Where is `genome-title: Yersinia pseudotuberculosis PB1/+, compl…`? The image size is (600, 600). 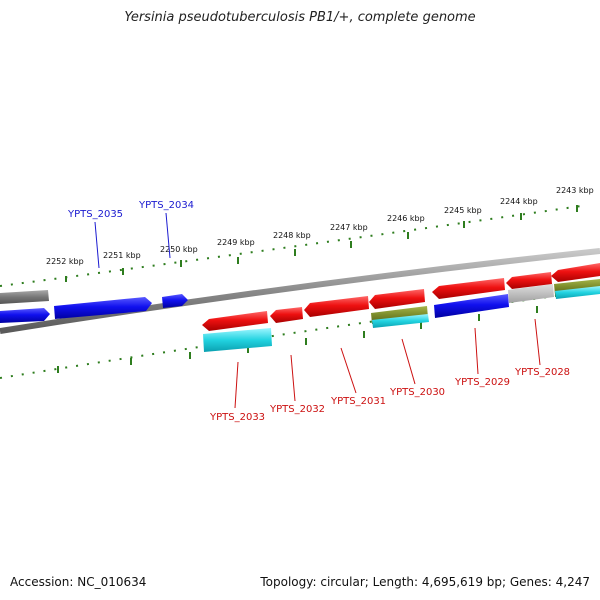
genome-title: Yersinia pseudotuberculosis PB1/+, compl… is located at coordinates (300, 17).